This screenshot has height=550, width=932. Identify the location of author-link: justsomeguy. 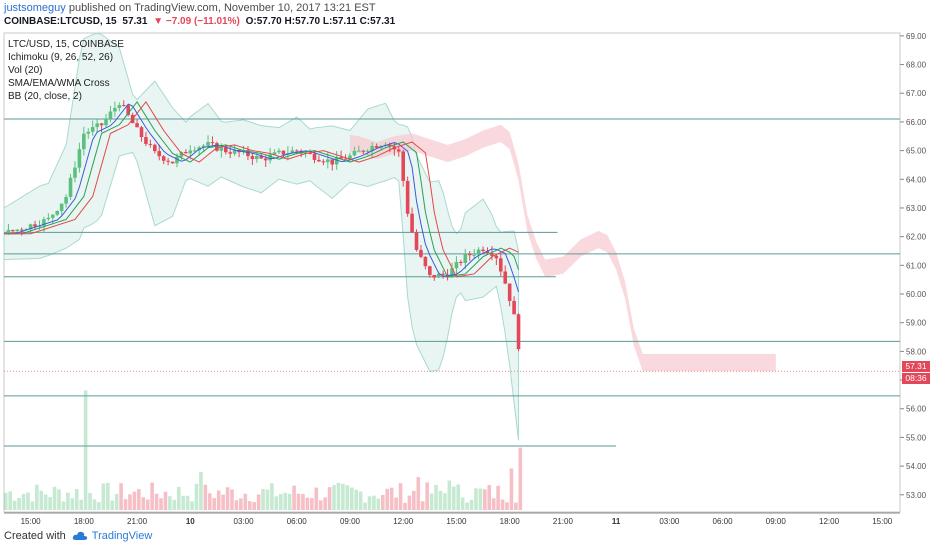
(35, 8).